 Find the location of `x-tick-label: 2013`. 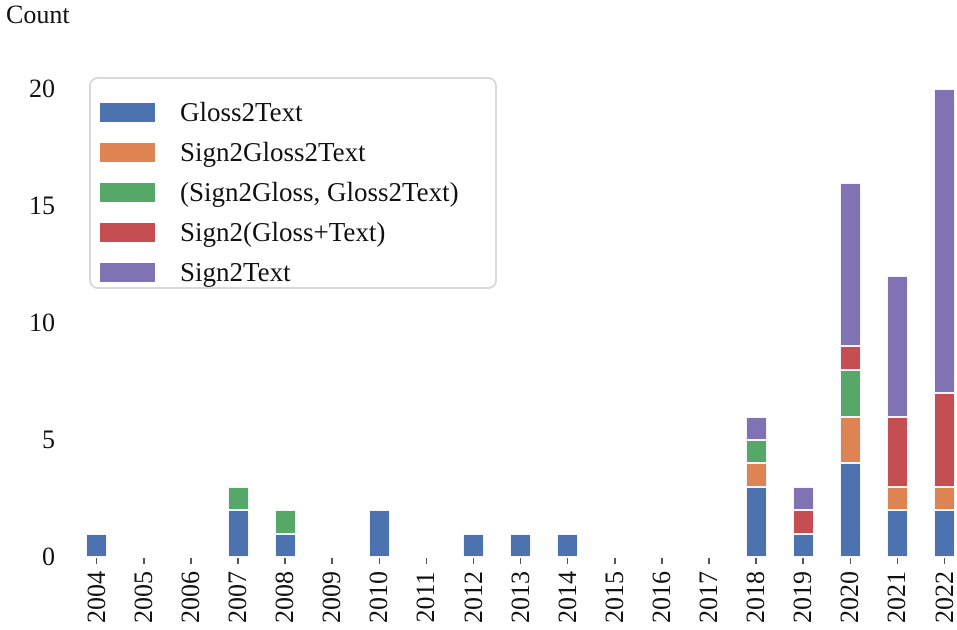

x-tick-label: 2013 is located at coordinates (520, 597).